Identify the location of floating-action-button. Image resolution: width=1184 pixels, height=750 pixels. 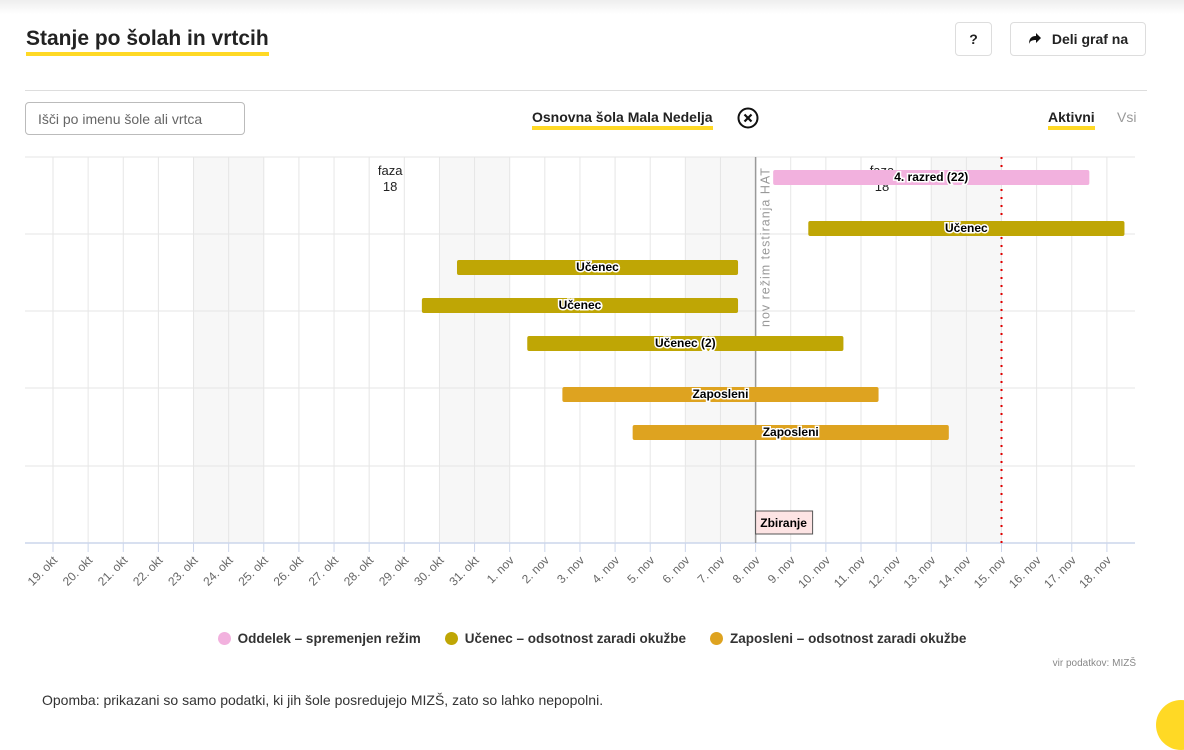
(1170, 725).